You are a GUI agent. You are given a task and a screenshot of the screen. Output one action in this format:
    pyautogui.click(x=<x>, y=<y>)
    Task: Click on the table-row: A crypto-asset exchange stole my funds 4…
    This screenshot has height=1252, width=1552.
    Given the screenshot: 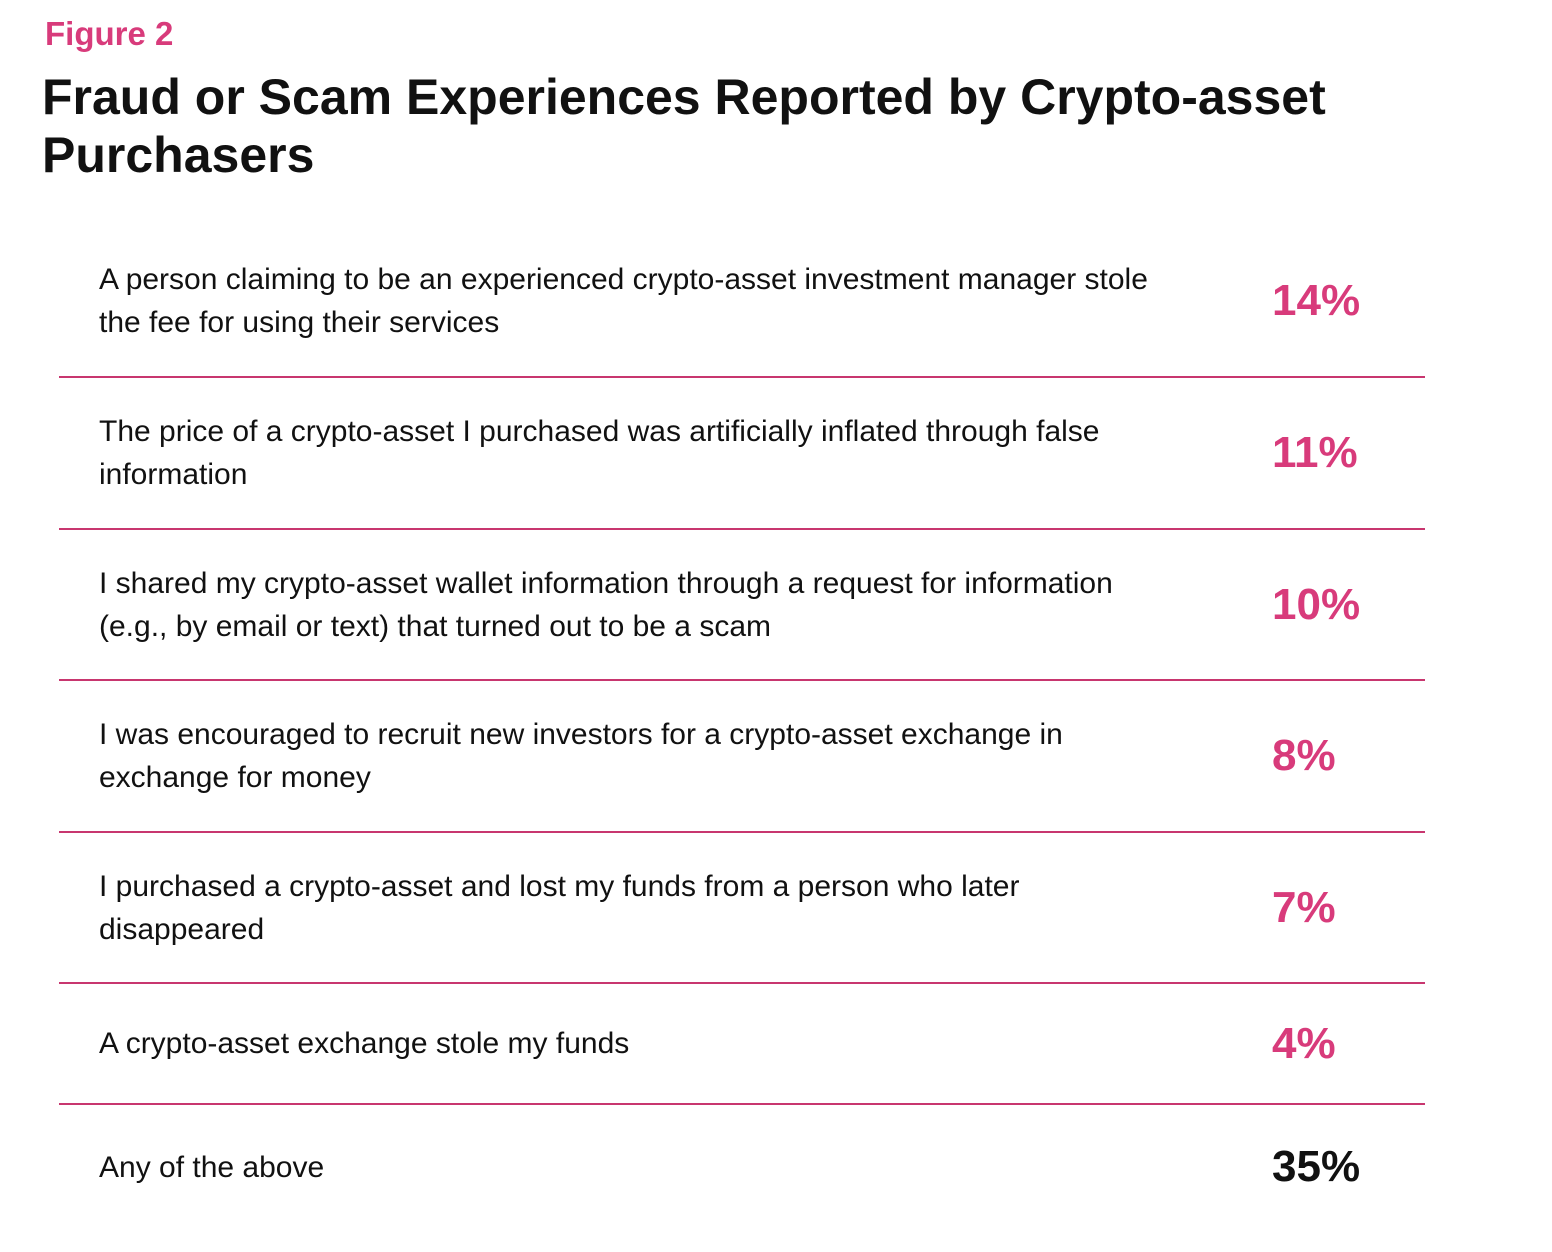 What is the action you would take?
    pyautogui.click(x=742, y=1044)
    